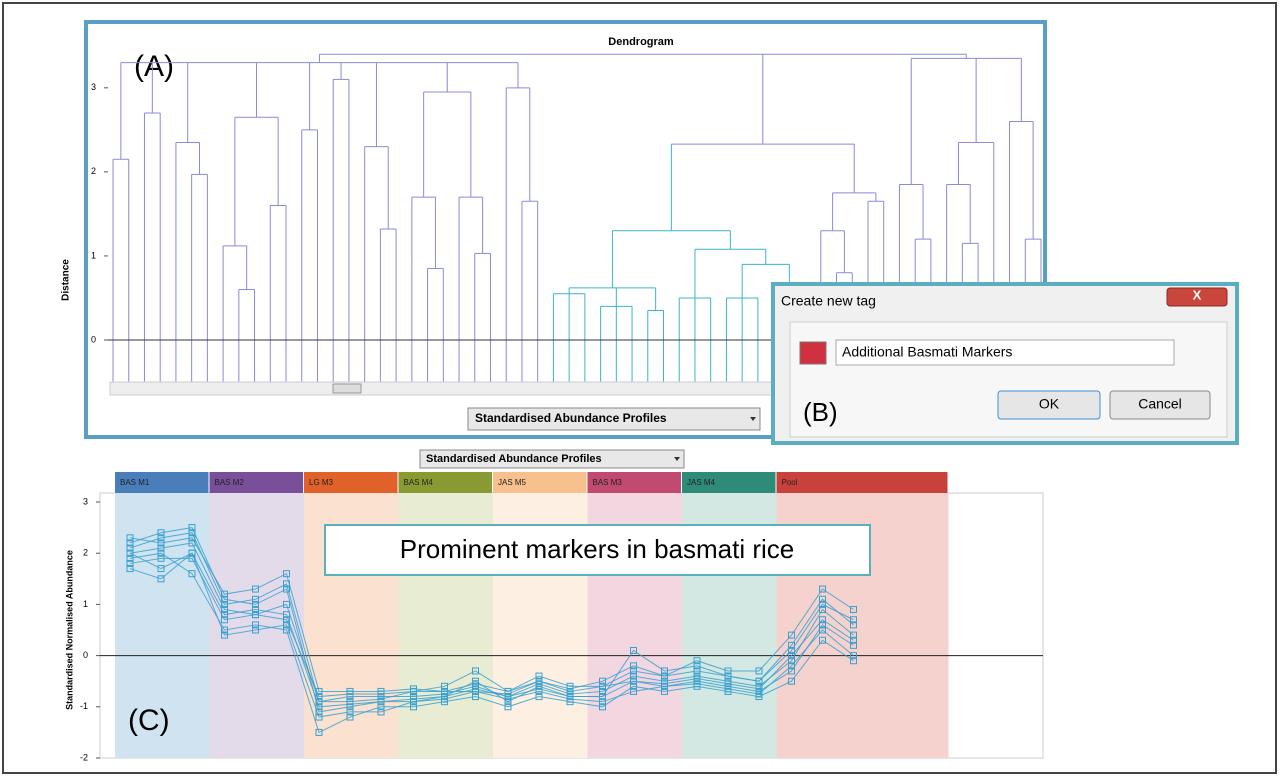 The height and width of the screenshot is (777, 1280). What do you see at coordinates (84, 757) in the screenshot?
I see `y-tick-label: -2` at bounding box center [84, 757].